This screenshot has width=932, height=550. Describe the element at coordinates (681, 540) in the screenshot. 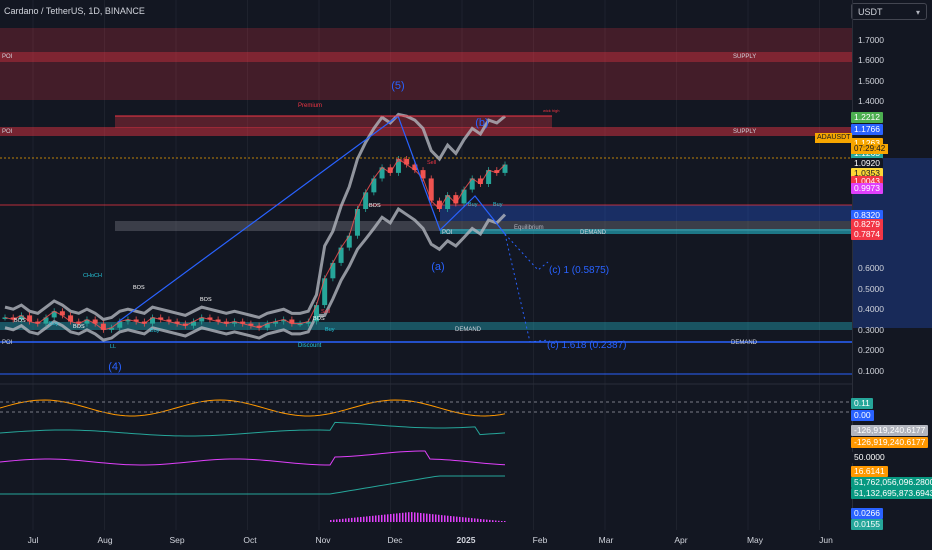

I see `time-tick: Apr` at that location.